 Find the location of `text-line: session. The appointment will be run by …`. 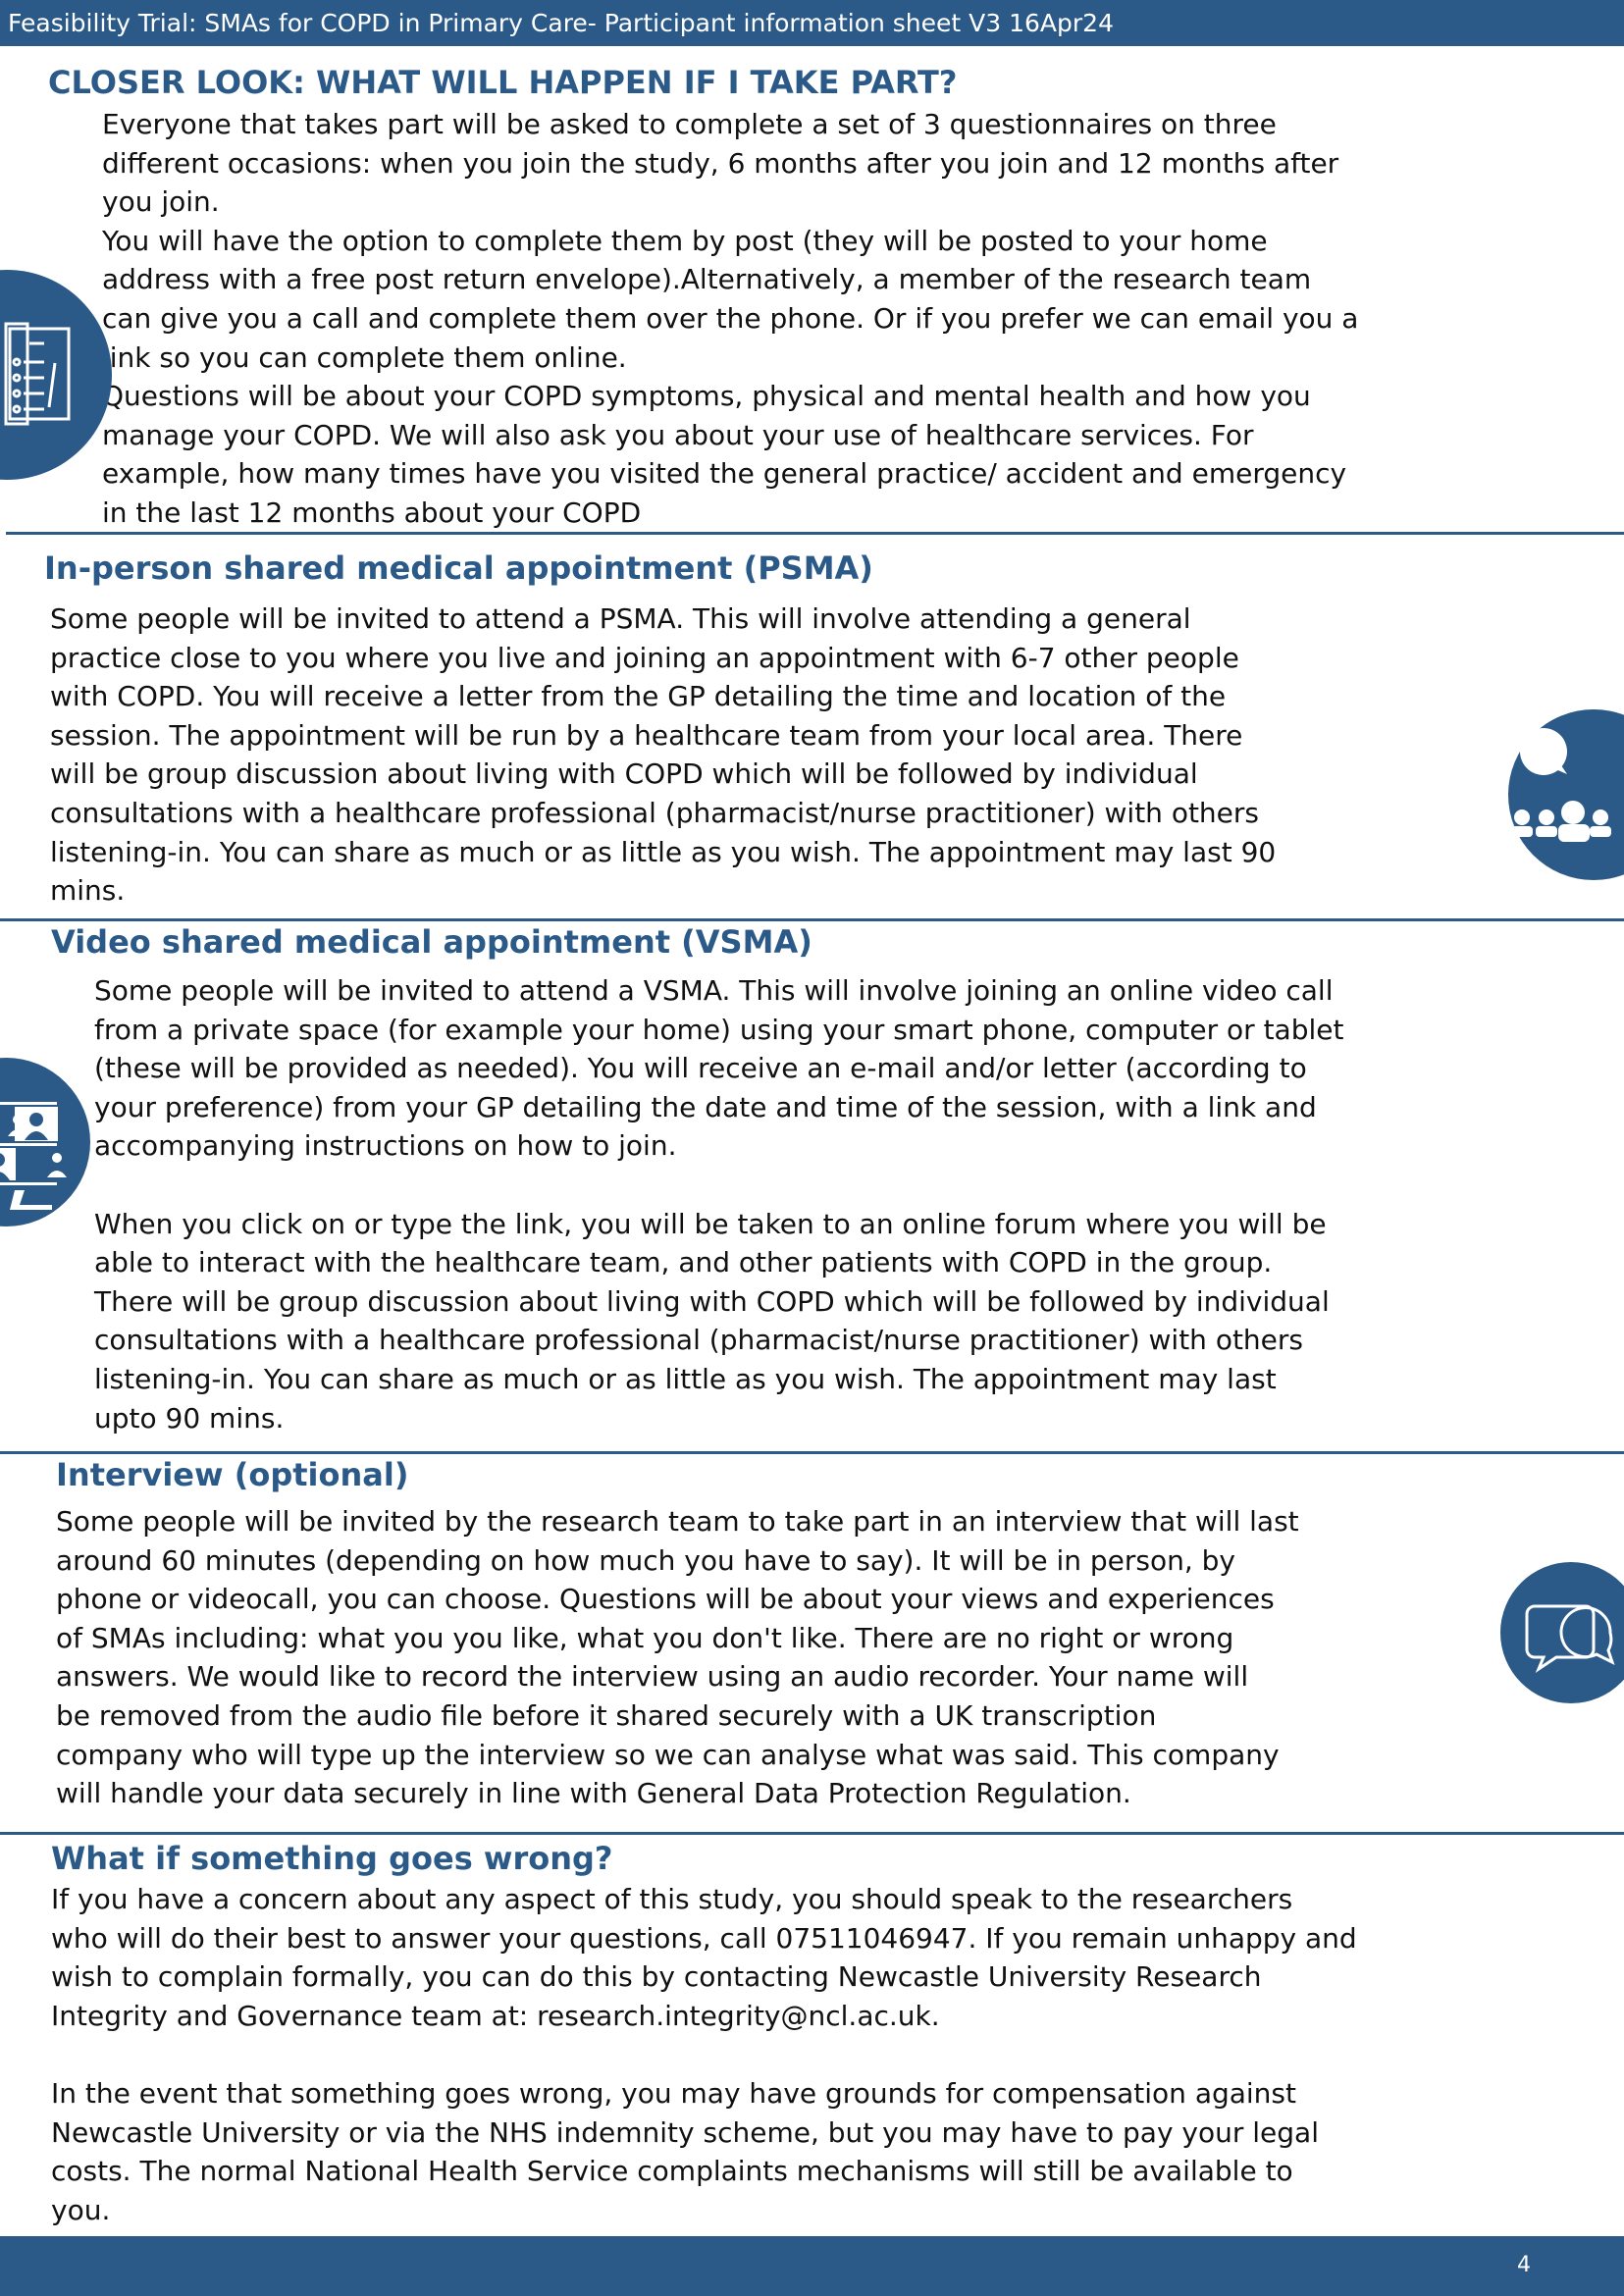

text-line: session. The appointment will be run by … is located at coordinates (646, 735).